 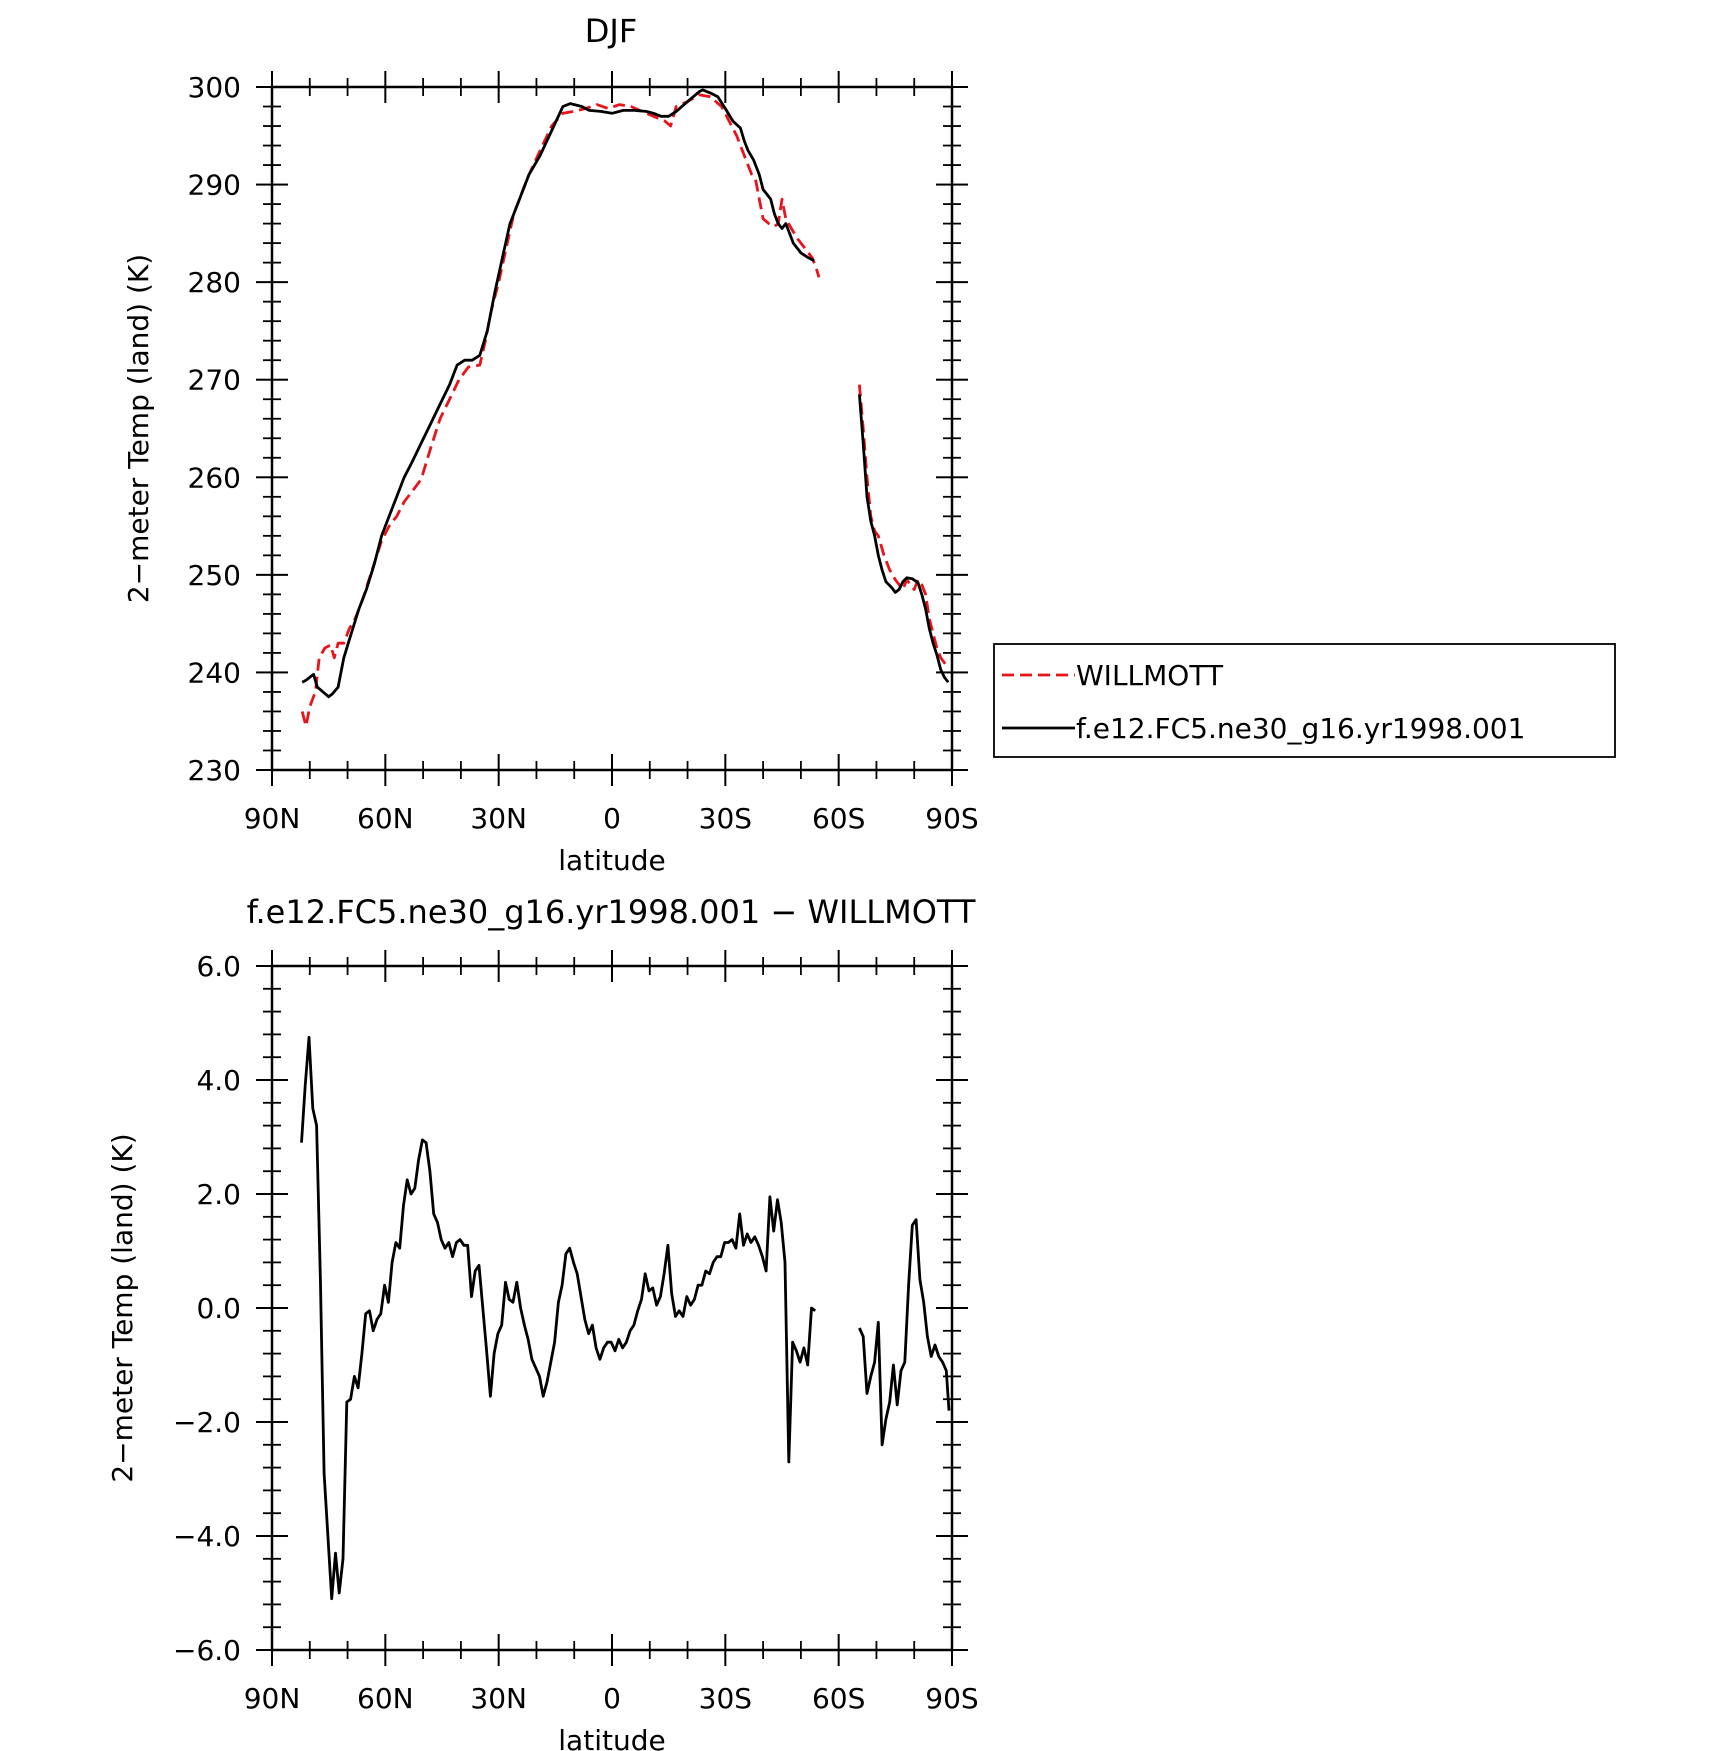 I want to click on chart-title: f.e12.FC5.ne30_g16.yr1998.001 − WILLMOTT, so click(x=611, y=912).